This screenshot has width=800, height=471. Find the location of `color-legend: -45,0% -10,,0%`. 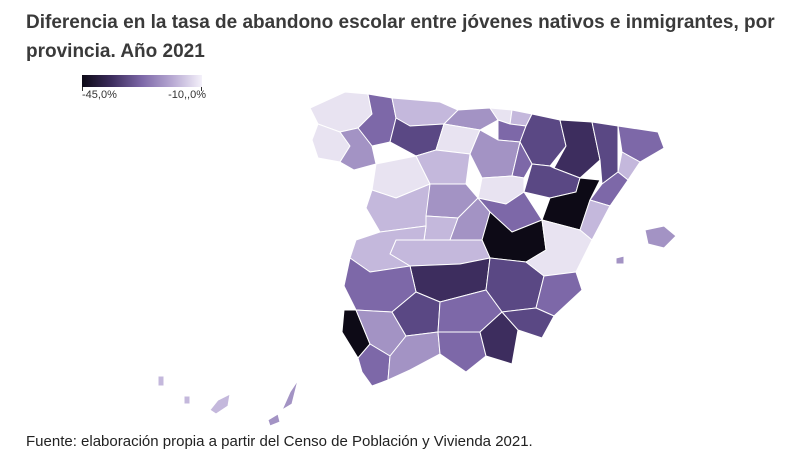

color-legend: -45,0% -10,,0% is located at coordinates (144, 91).